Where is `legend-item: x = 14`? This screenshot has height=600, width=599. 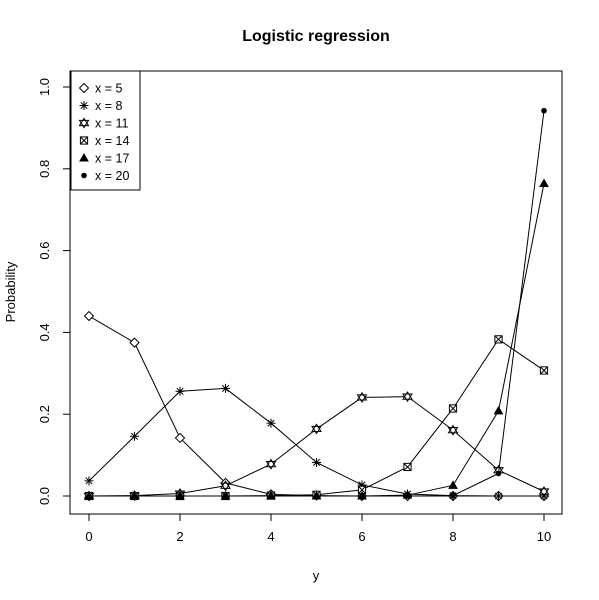 legend-item: x = 14 is located at coordinates (104, 141).